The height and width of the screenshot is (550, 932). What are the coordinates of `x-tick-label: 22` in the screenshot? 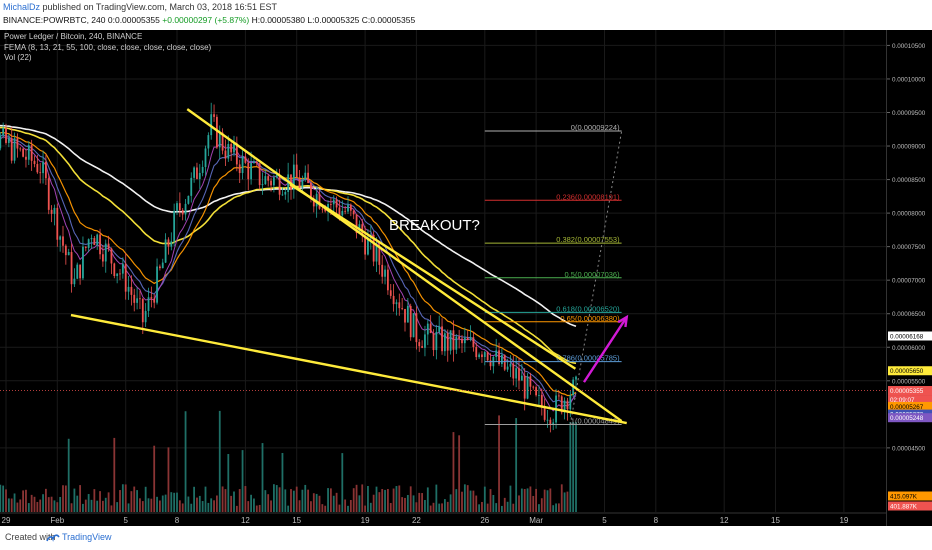 It's located at (416, 520).